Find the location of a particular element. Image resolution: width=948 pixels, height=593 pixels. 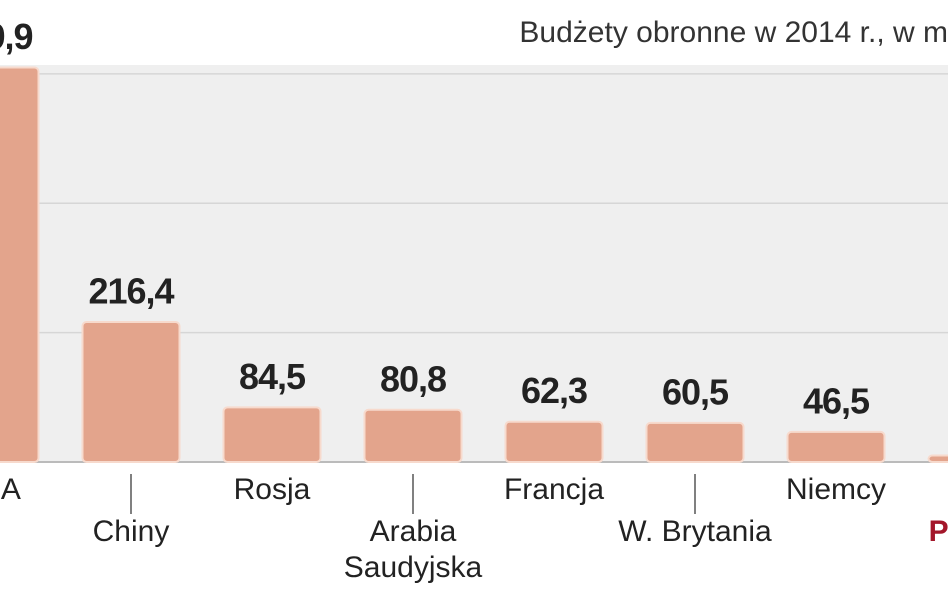

value-label: 609,9 is located at coordinates (16, 36).